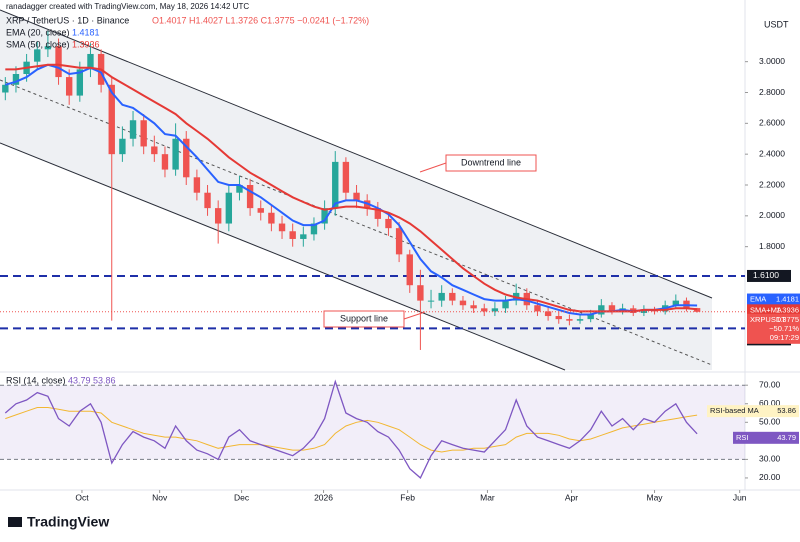 Image resolution: width=800 pixels, height=542 pixels. I want to click on price-tag, so click(773, 328).